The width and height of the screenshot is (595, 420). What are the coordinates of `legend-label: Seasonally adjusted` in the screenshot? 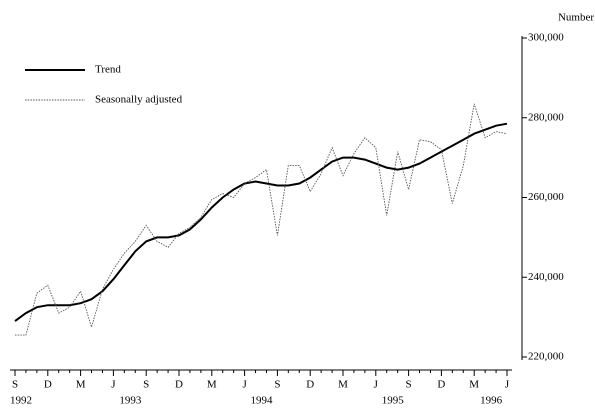 It's located at (139, 100).